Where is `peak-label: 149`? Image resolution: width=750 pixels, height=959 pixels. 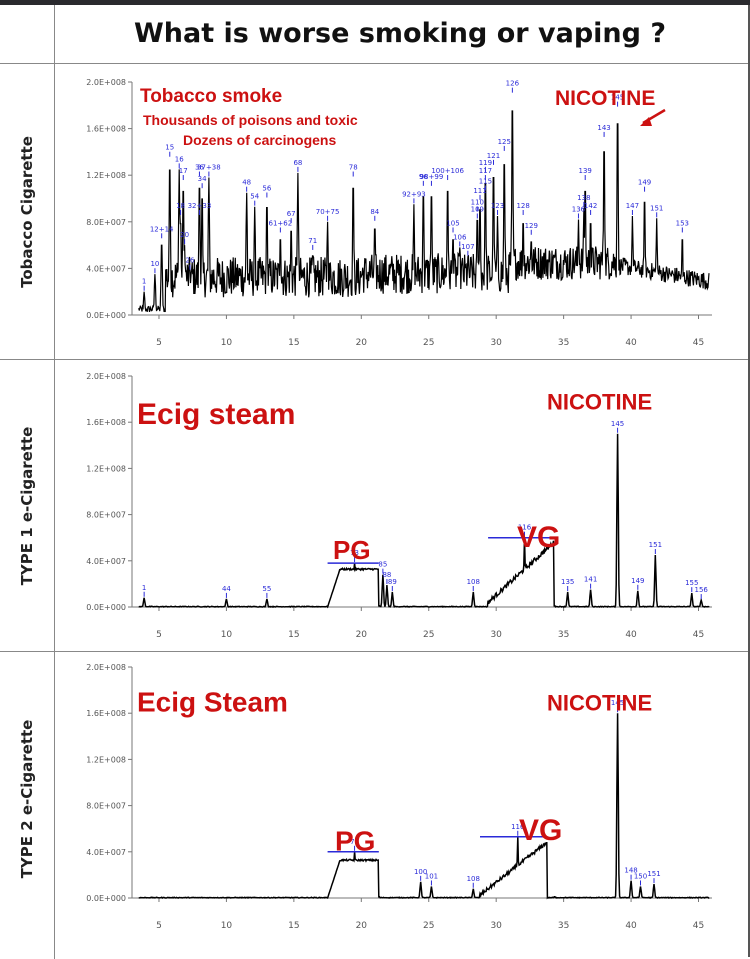
peak-label: 149 is located at coordinates (637, 581).